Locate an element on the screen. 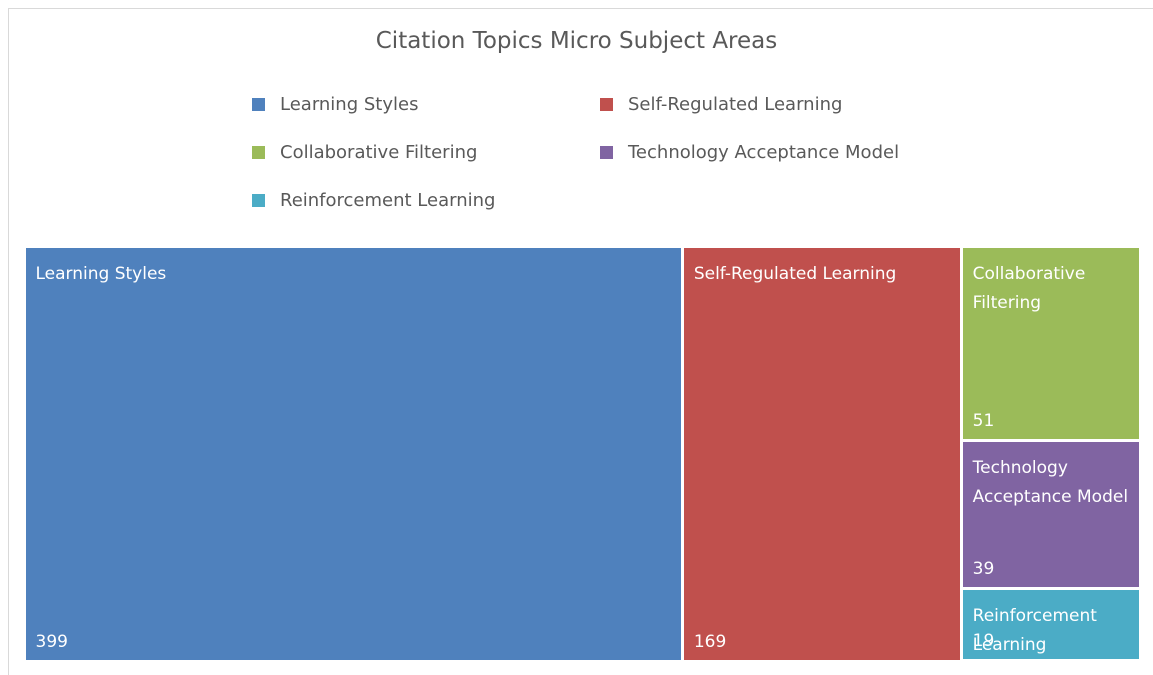 The height and width of the screenshot is (675, 1153). treemap-tile: Collaborative Filtering 51 is located at coordinates (1051, 343).